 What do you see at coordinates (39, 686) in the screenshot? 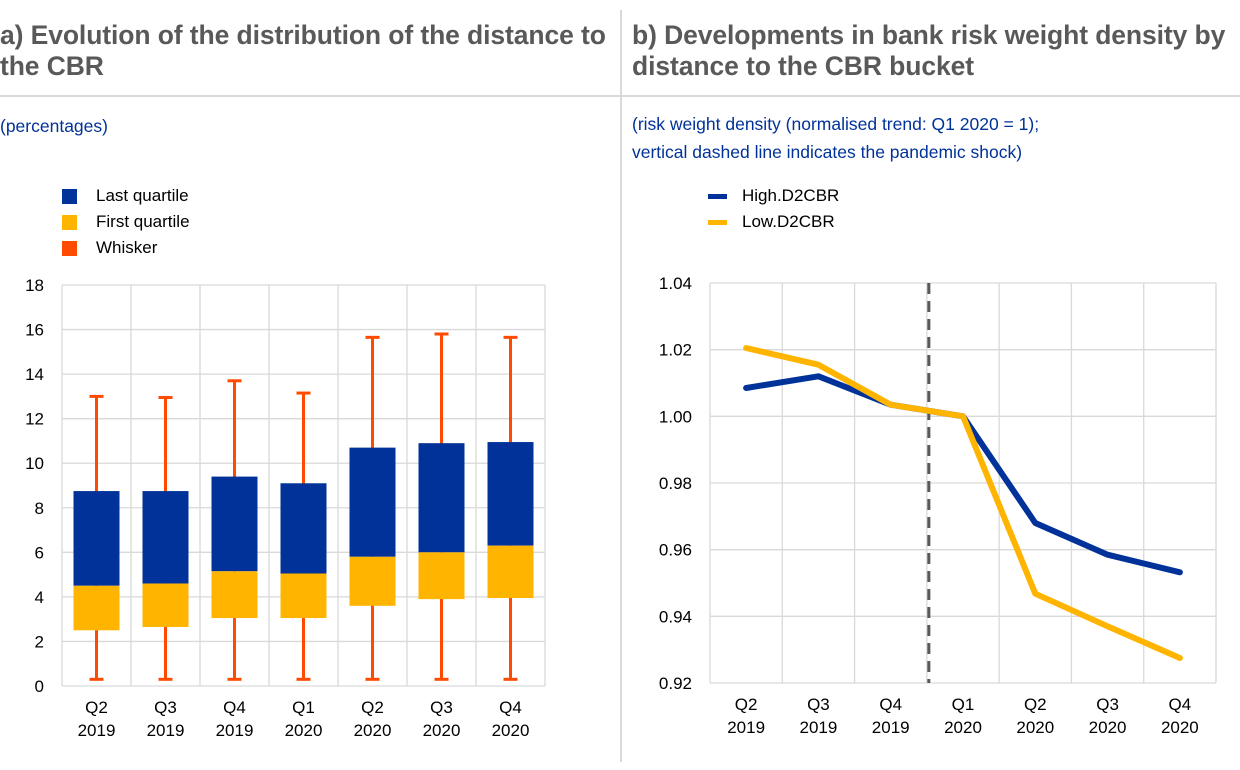
I see `y-tick-label: 0` at bounding box center [39, 686].